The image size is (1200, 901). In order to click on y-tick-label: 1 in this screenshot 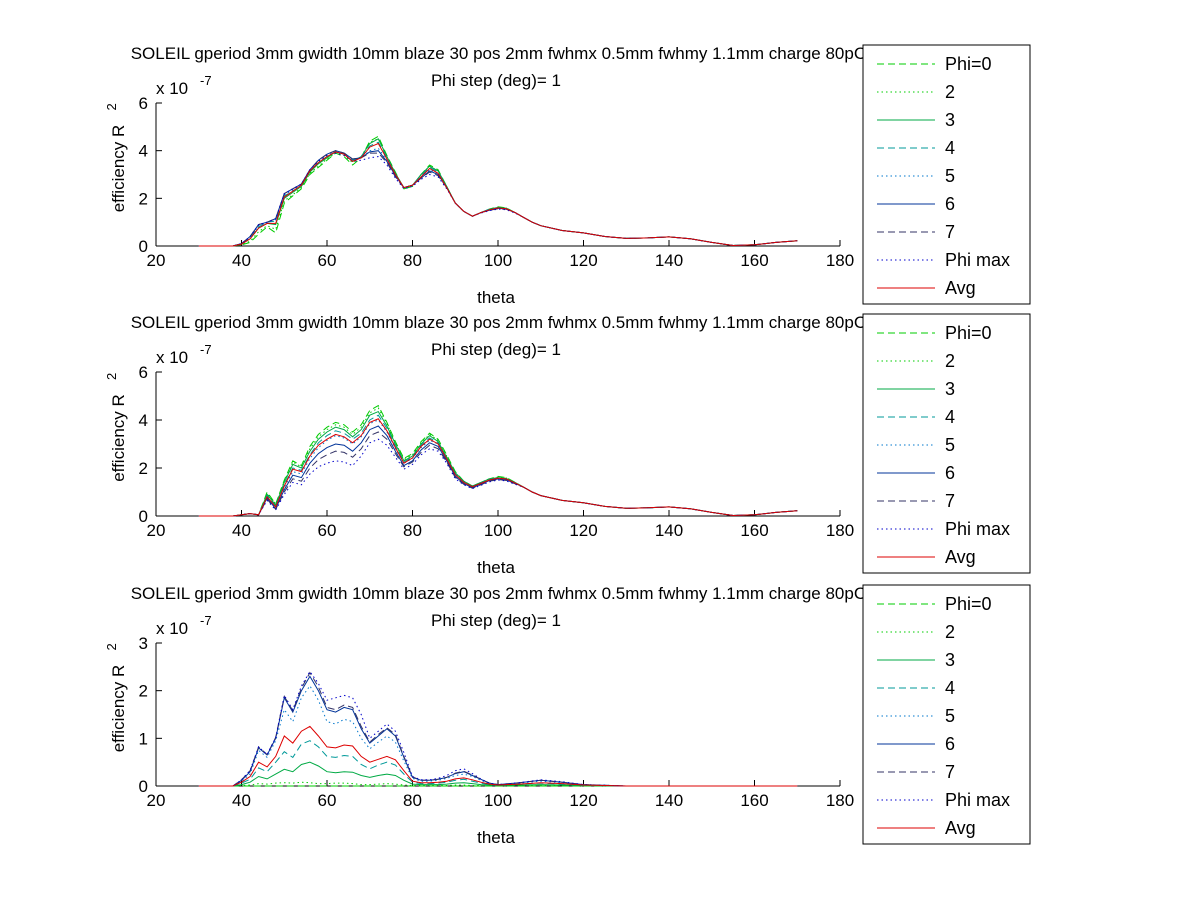, I will do `click(143, 738)`.